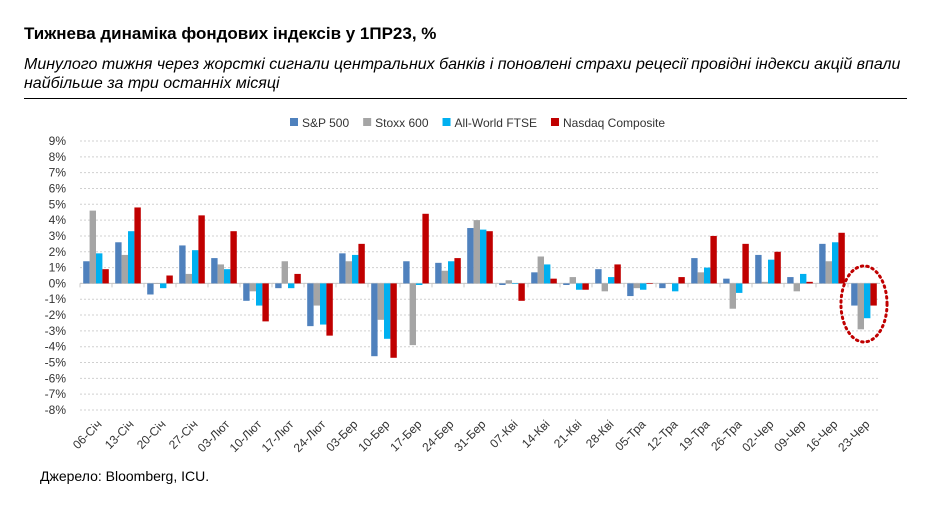 The height and width of the screenshot is (506, 938). Describe the element at coordinates (662, 435) in the screenshot. I see `x-tick-label: 12-Тра` at that location.